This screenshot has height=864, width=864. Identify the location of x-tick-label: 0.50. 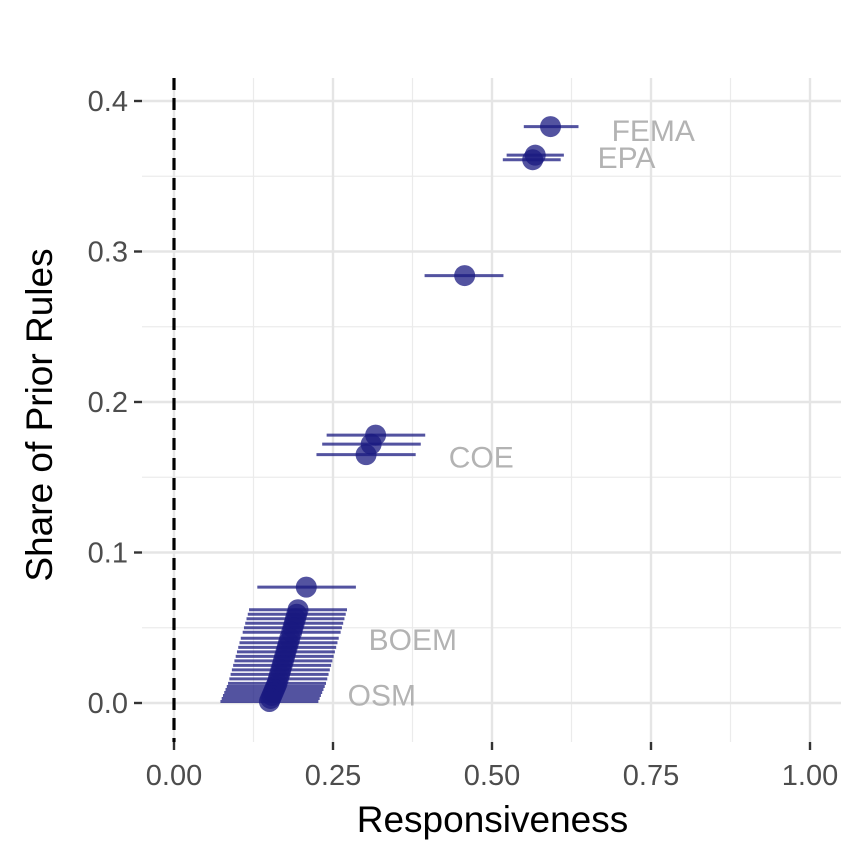
(492, 776).